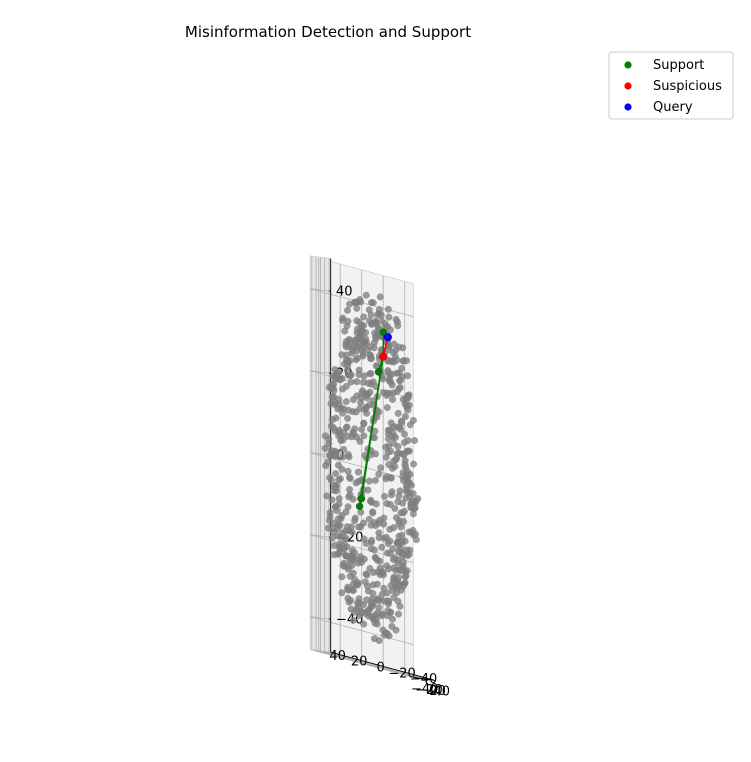 Image resolution: width=751 pixels, height=762 pixels. What do you see at coordinates (433, 690) in the screenshot?
I see `x-tick-label: 0` at bounding box center [433, 690].